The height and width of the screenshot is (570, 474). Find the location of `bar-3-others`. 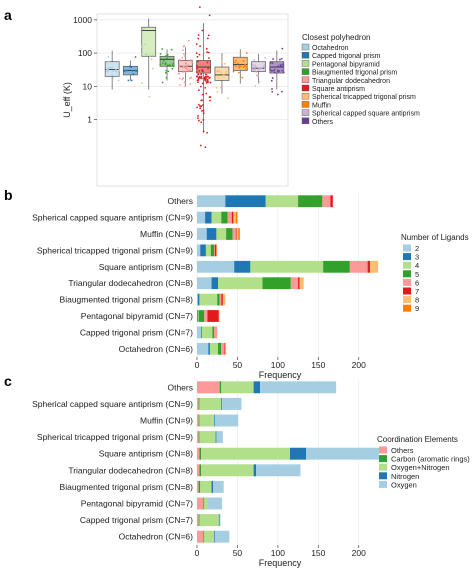

bar-3-others is located at coordinates (245, 201).